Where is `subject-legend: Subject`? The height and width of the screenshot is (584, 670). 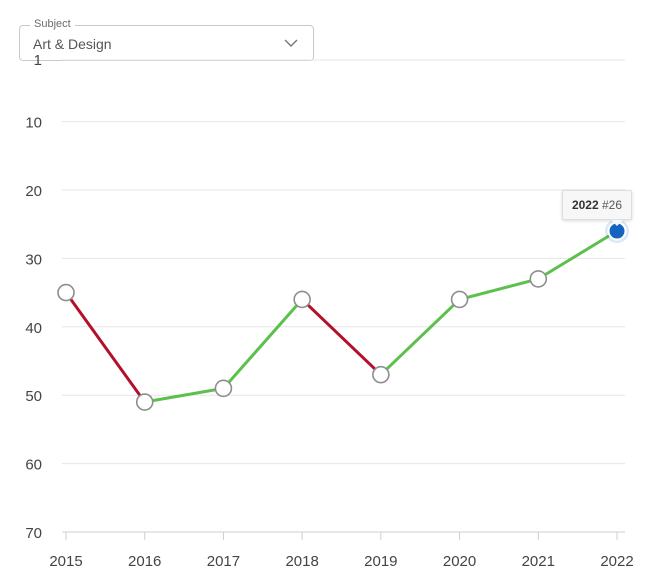
subject-legend: Subject is located at coordinates (52, 24).